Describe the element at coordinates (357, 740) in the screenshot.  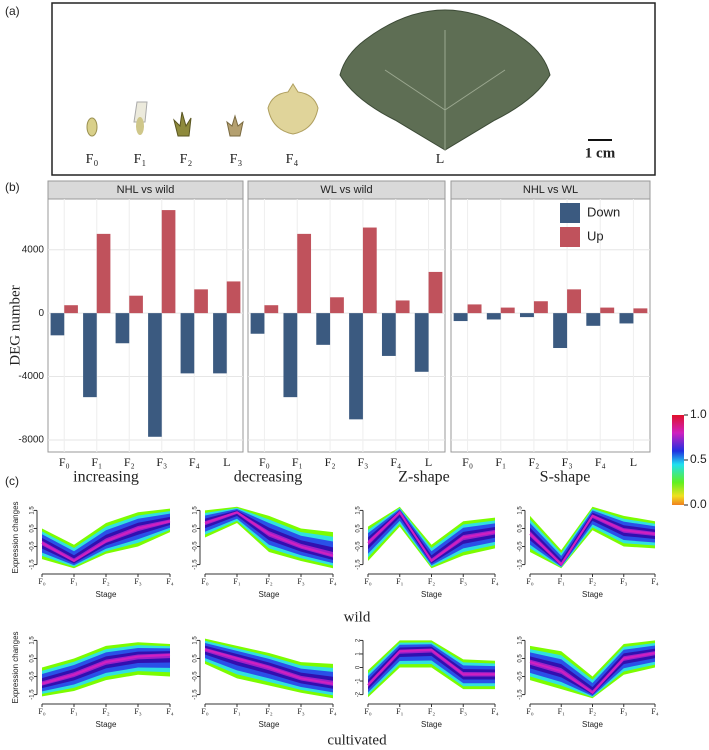
I see `row-label: cultivated` at that location.